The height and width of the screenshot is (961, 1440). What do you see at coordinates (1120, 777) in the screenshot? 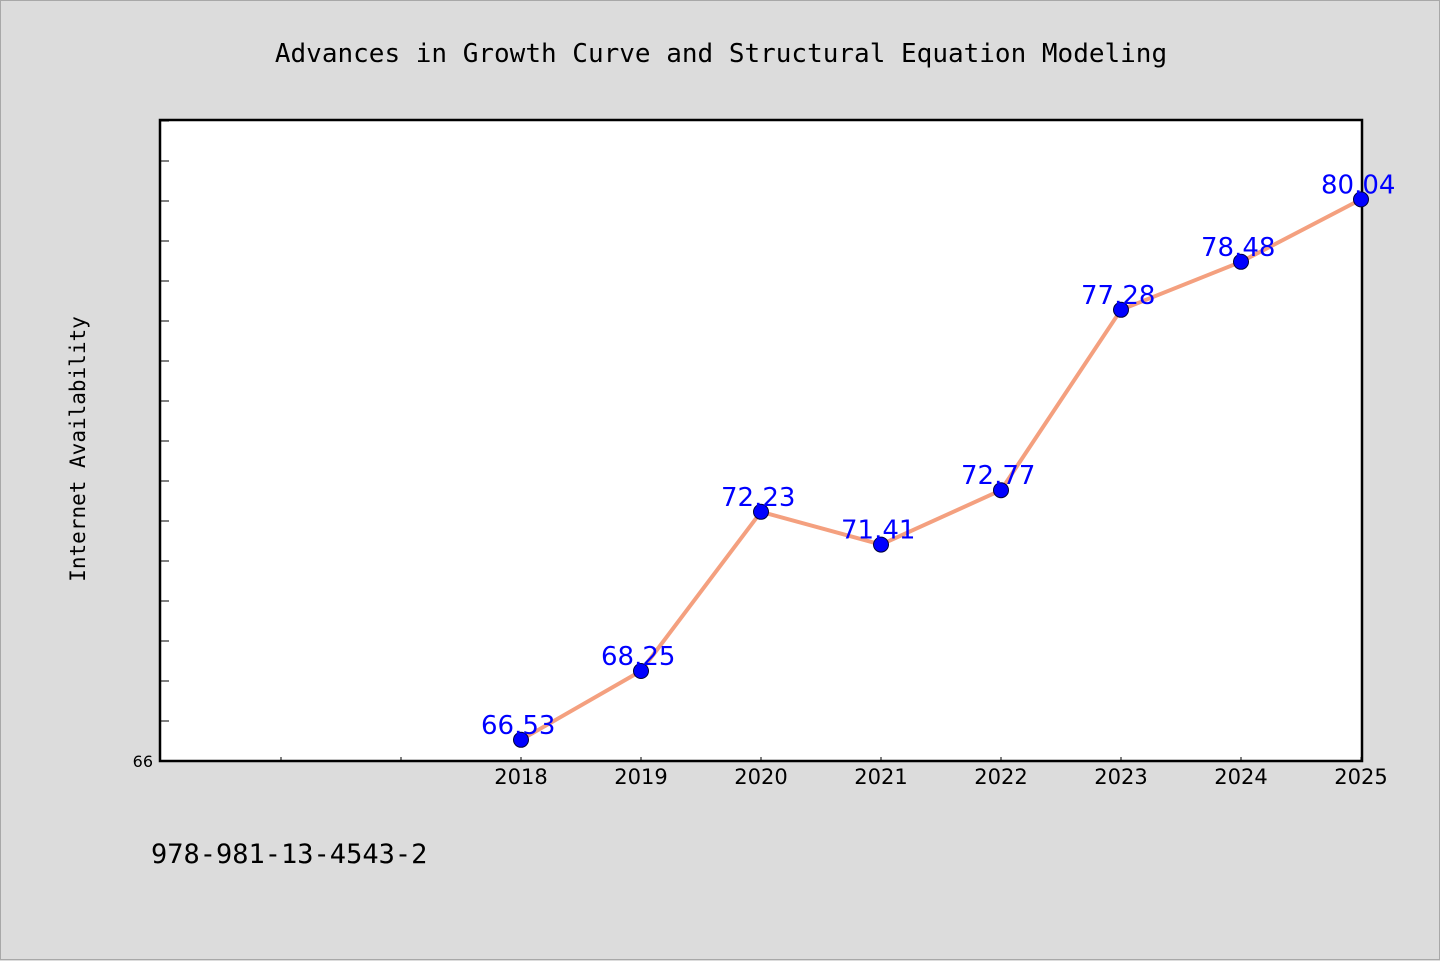
I see `x-tick-label: 2023` at bounding box center [1120, 777].